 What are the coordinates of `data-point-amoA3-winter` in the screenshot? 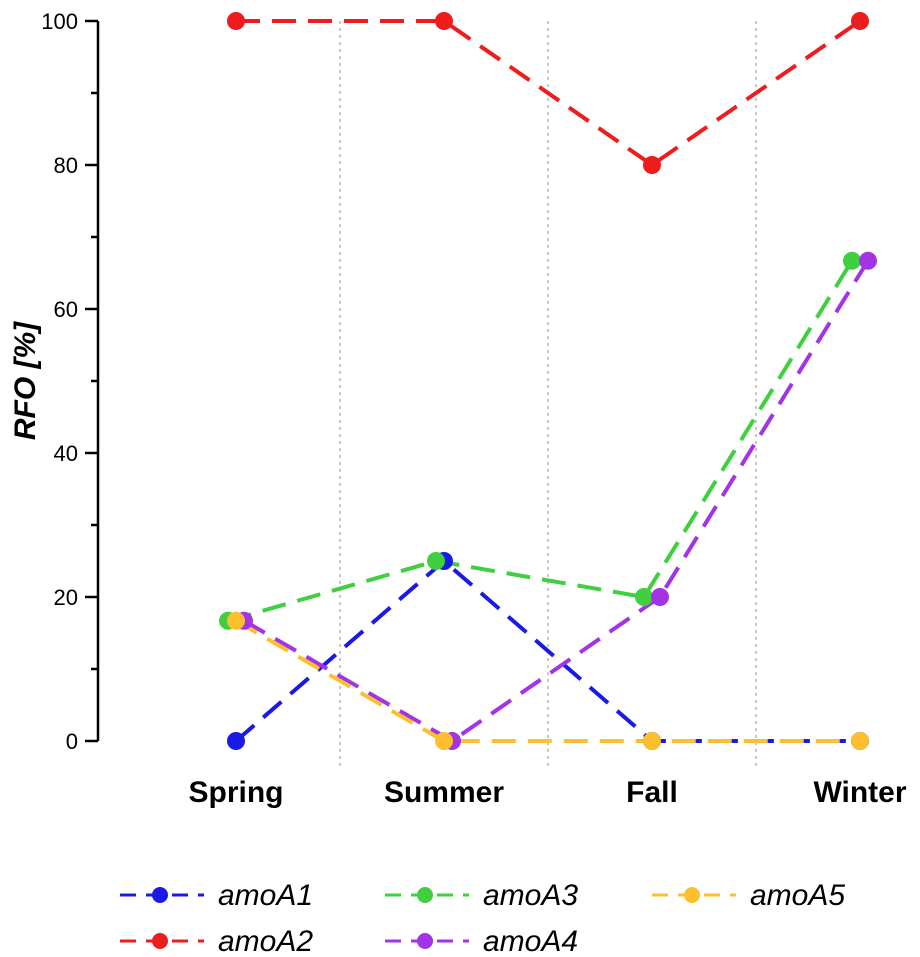 It's located at (852, 260).